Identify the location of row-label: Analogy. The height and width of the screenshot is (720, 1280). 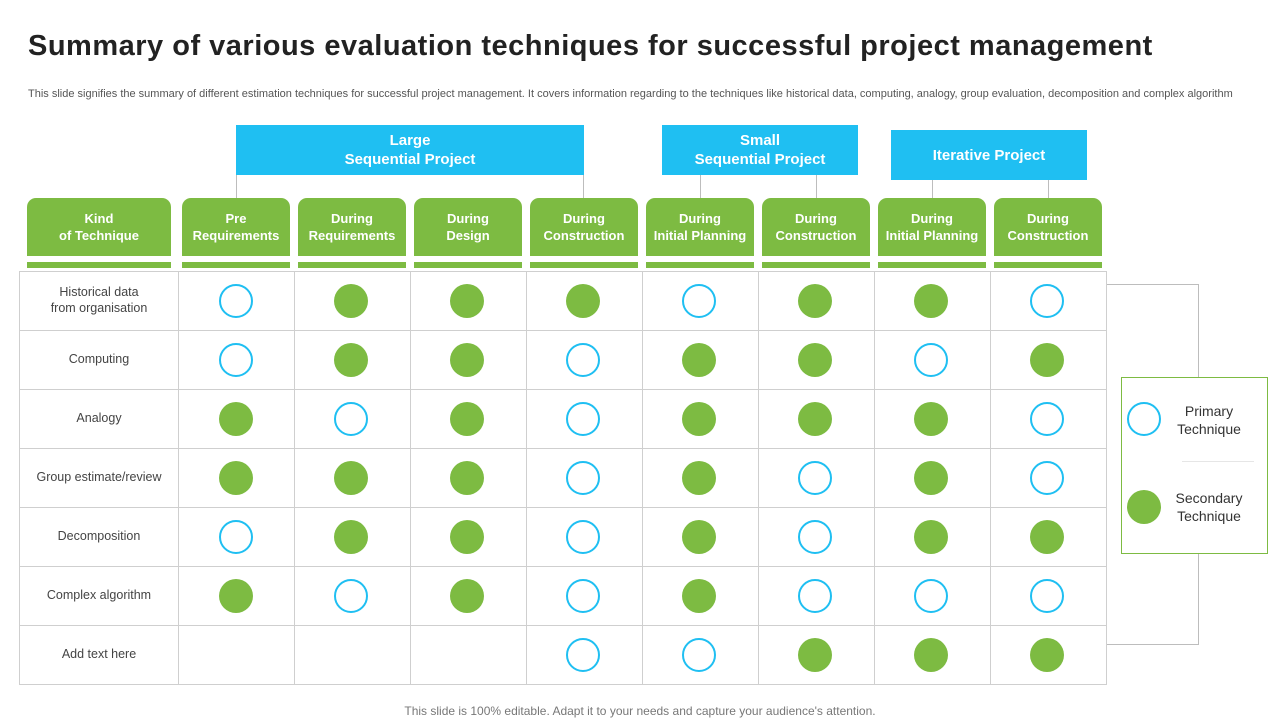
(99, 418).